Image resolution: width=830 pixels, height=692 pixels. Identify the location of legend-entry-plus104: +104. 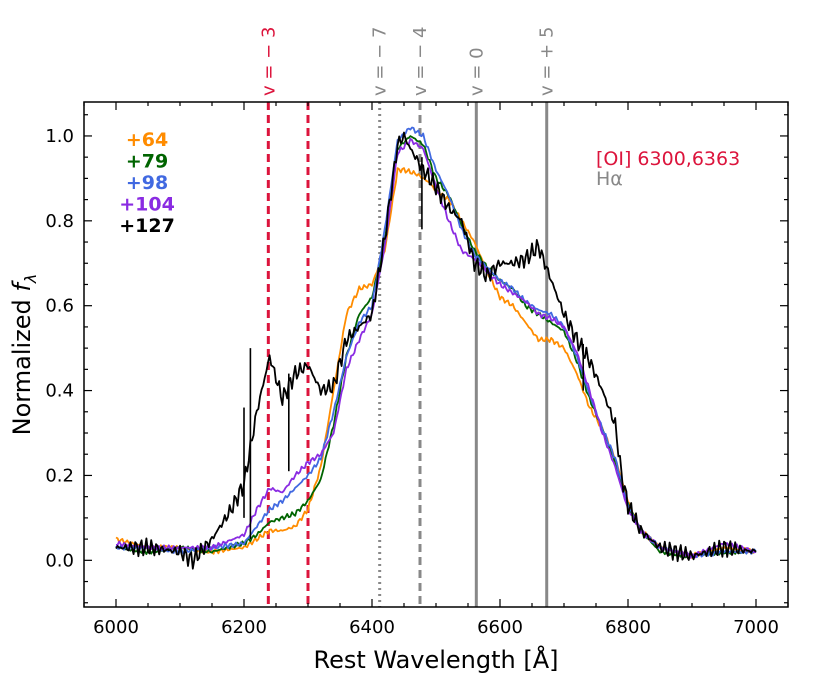
(147, 205).